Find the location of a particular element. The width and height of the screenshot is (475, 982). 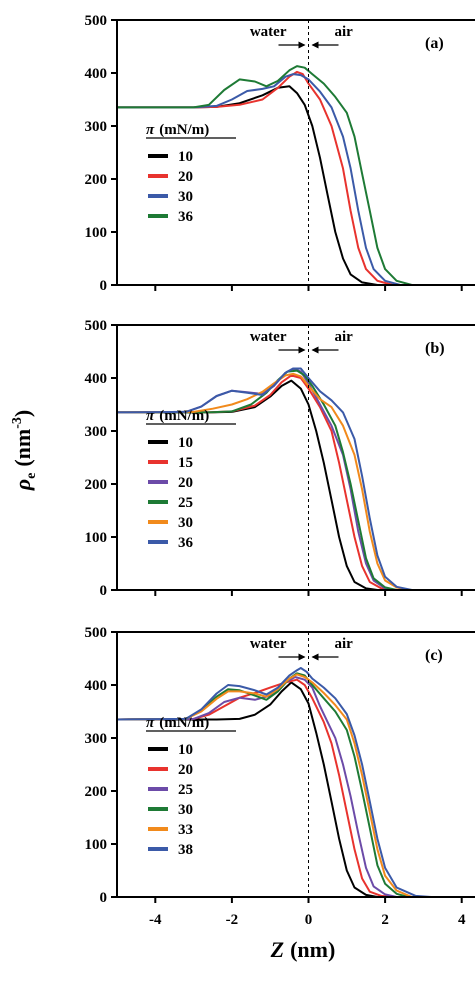

y-axis-title: ρe (nm-3) is located at coordinates (24, 450).